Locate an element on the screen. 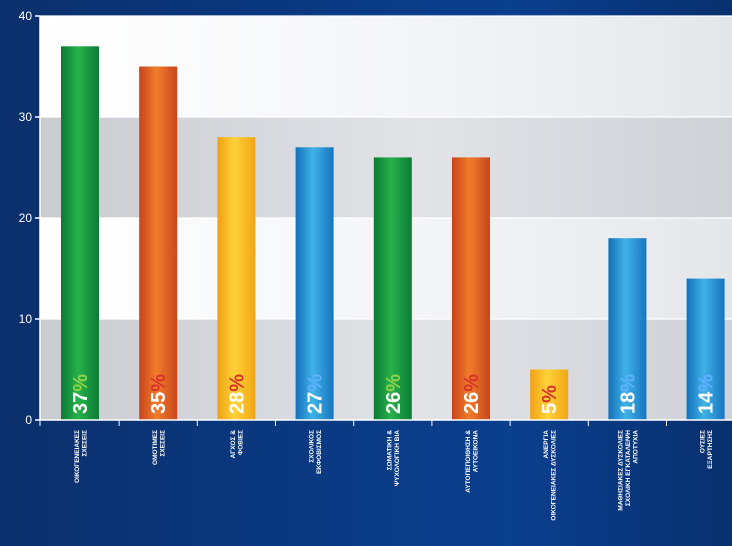  x-category-label: ΑΝΕΡΓΙΑΟΙΚΟΓΕΝΕΙΑΚΕΣ ΔΥΣΚΟΛΙΕΣ is located at coordinates (550, 475).